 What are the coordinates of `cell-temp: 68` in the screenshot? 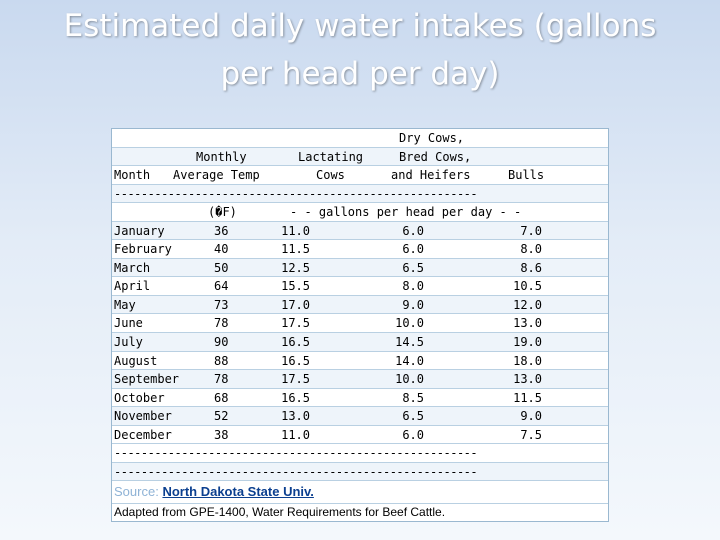 It's located at (221, 397).